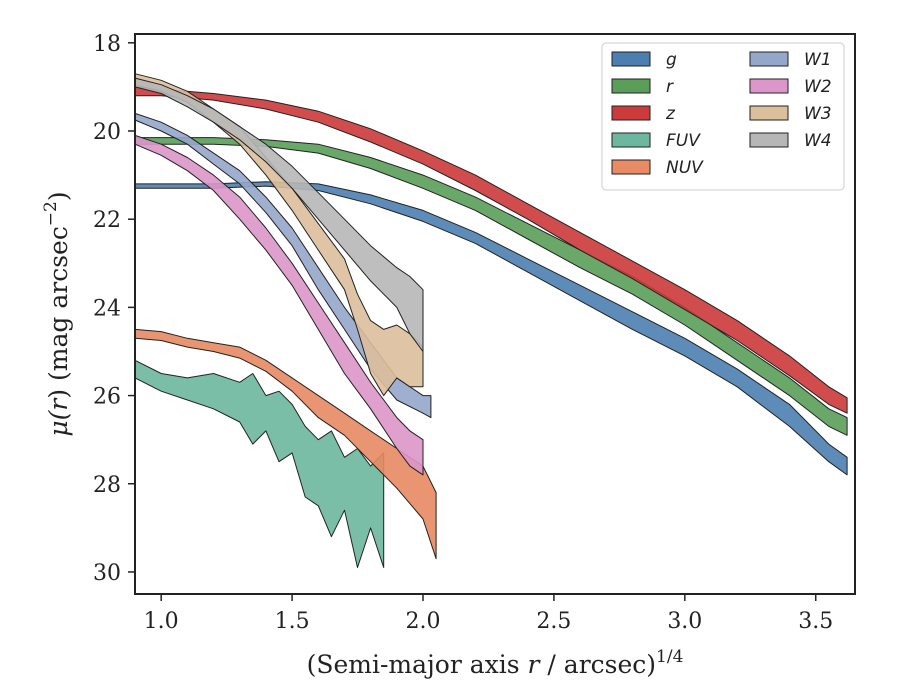 Image resolution: width=900 pixels, height=700 pixels. I want to click on y-tick-label: 22, so click(107, 220).